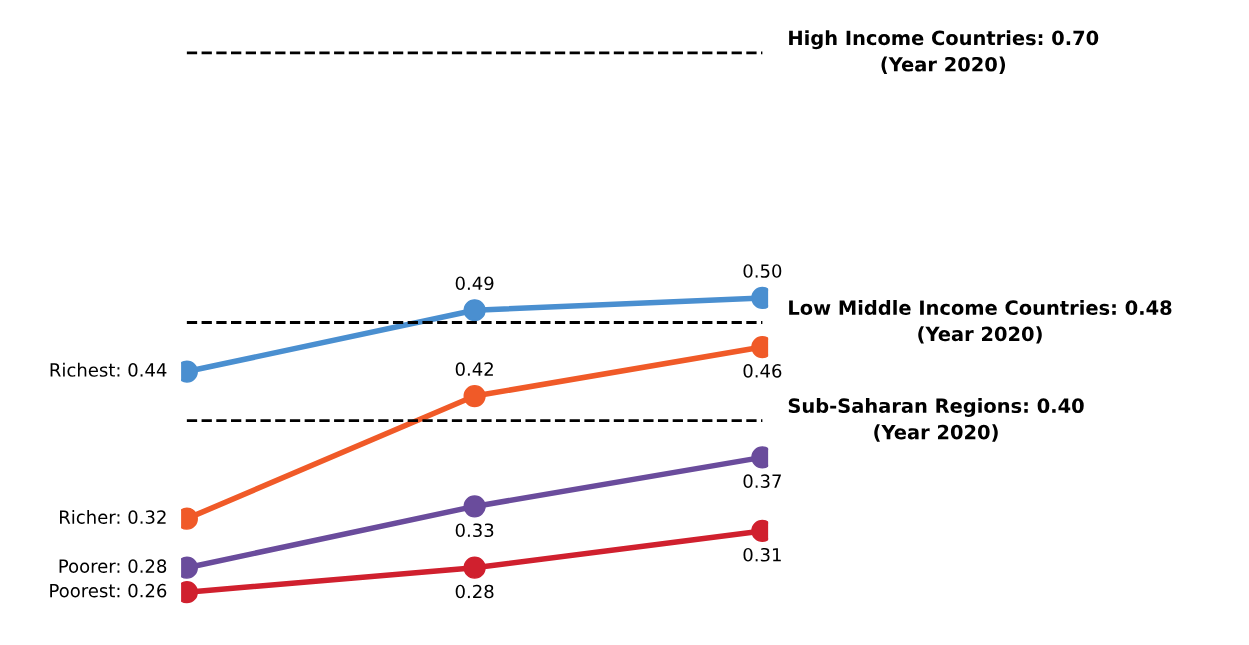 The image size is (1249, 645). Describe the element at coordinates (113, 516) in the screenshot. I see `data-label: Richer: 0.32` at that location.